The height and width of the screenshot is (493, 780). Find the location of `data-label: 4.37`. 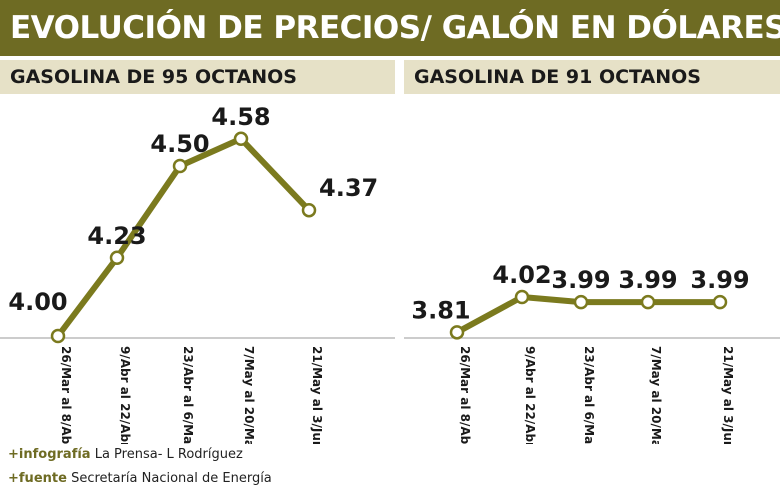

data-label: 4.37 is located at coordinates (348, 188).